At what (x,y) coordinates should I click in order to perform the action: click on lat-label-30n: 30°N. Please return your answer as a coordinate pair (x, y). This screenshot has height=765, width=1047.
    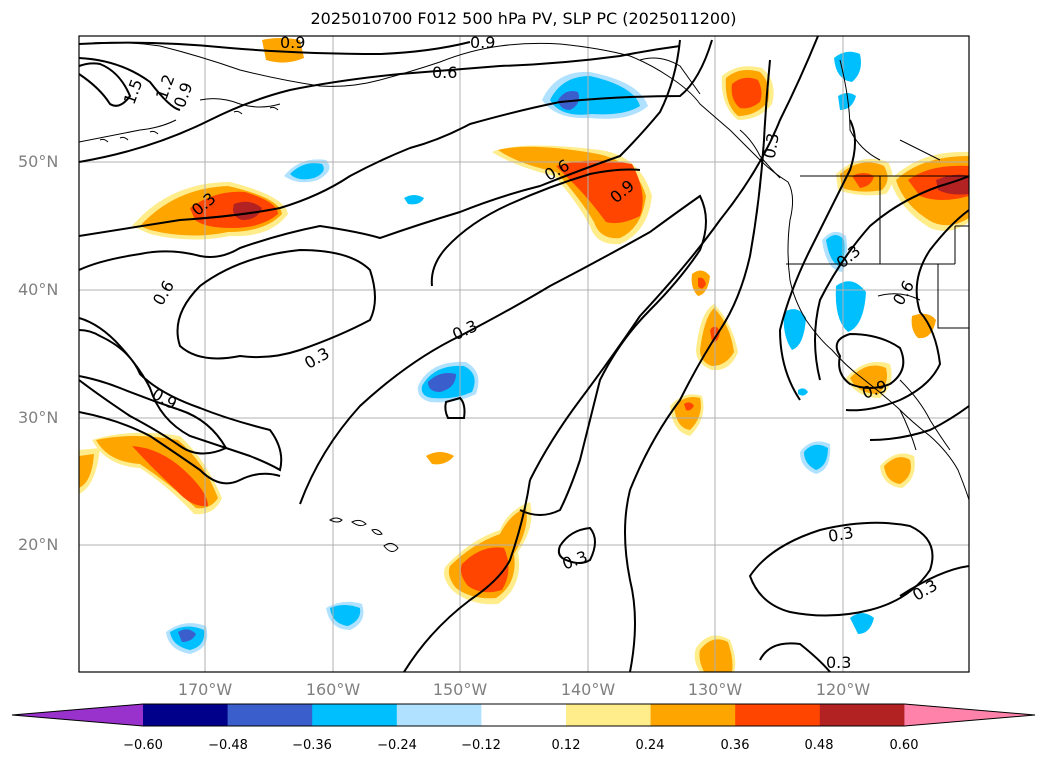
    Looking at the image, I should click on (38, 417).